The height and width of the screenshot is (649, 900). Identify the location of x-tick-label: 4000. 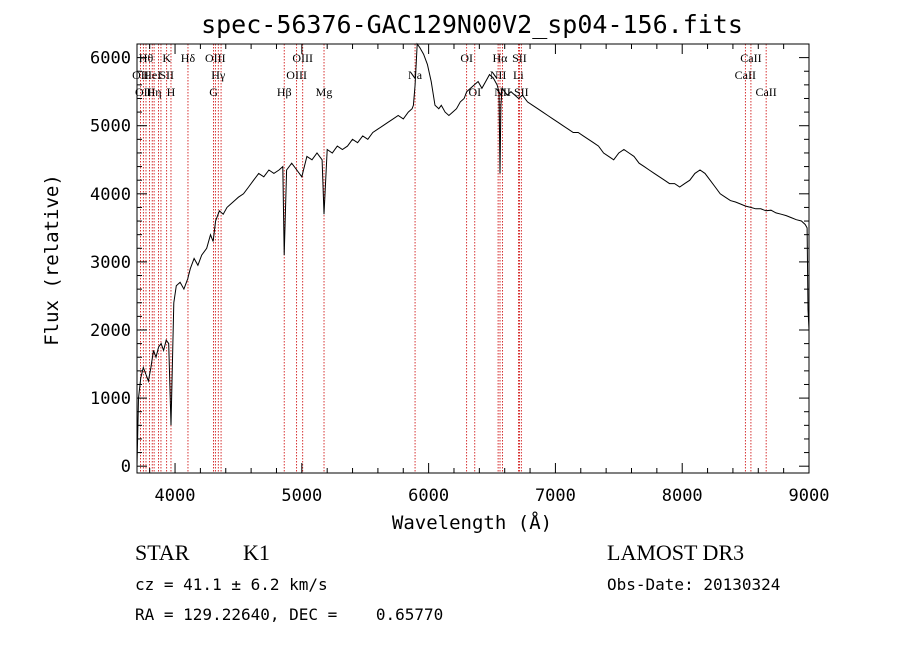
(175, 496).